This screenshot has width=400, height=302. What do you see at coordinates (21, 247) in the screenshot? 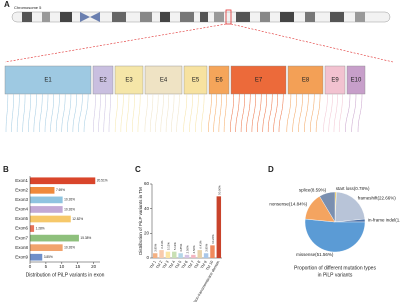
I see `y-tick-label: Exon8` at bounding box center [21, 247].